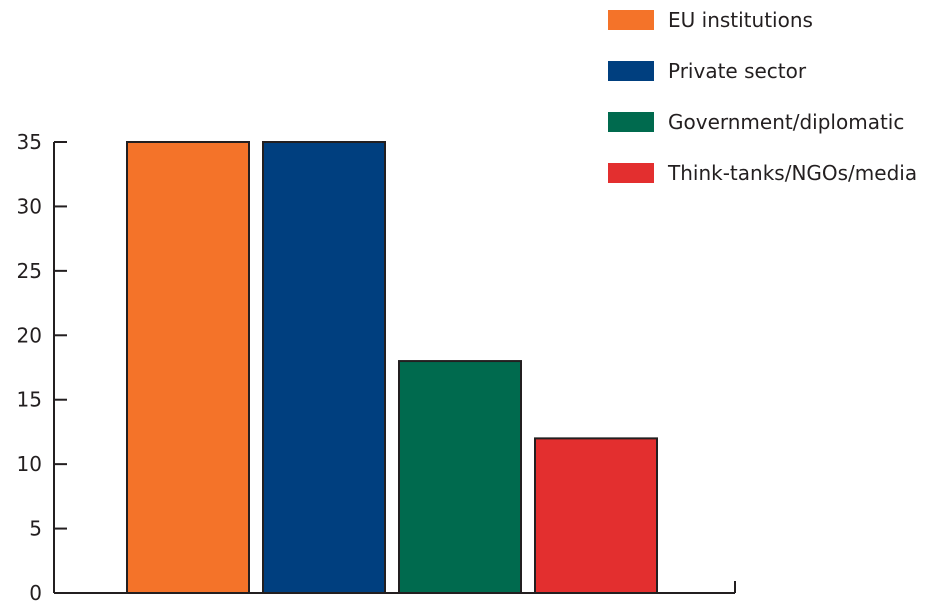 This screenshot has width=951, height=606. I want to click on legend-item-private-sector: Private sector, so click(762, 71).